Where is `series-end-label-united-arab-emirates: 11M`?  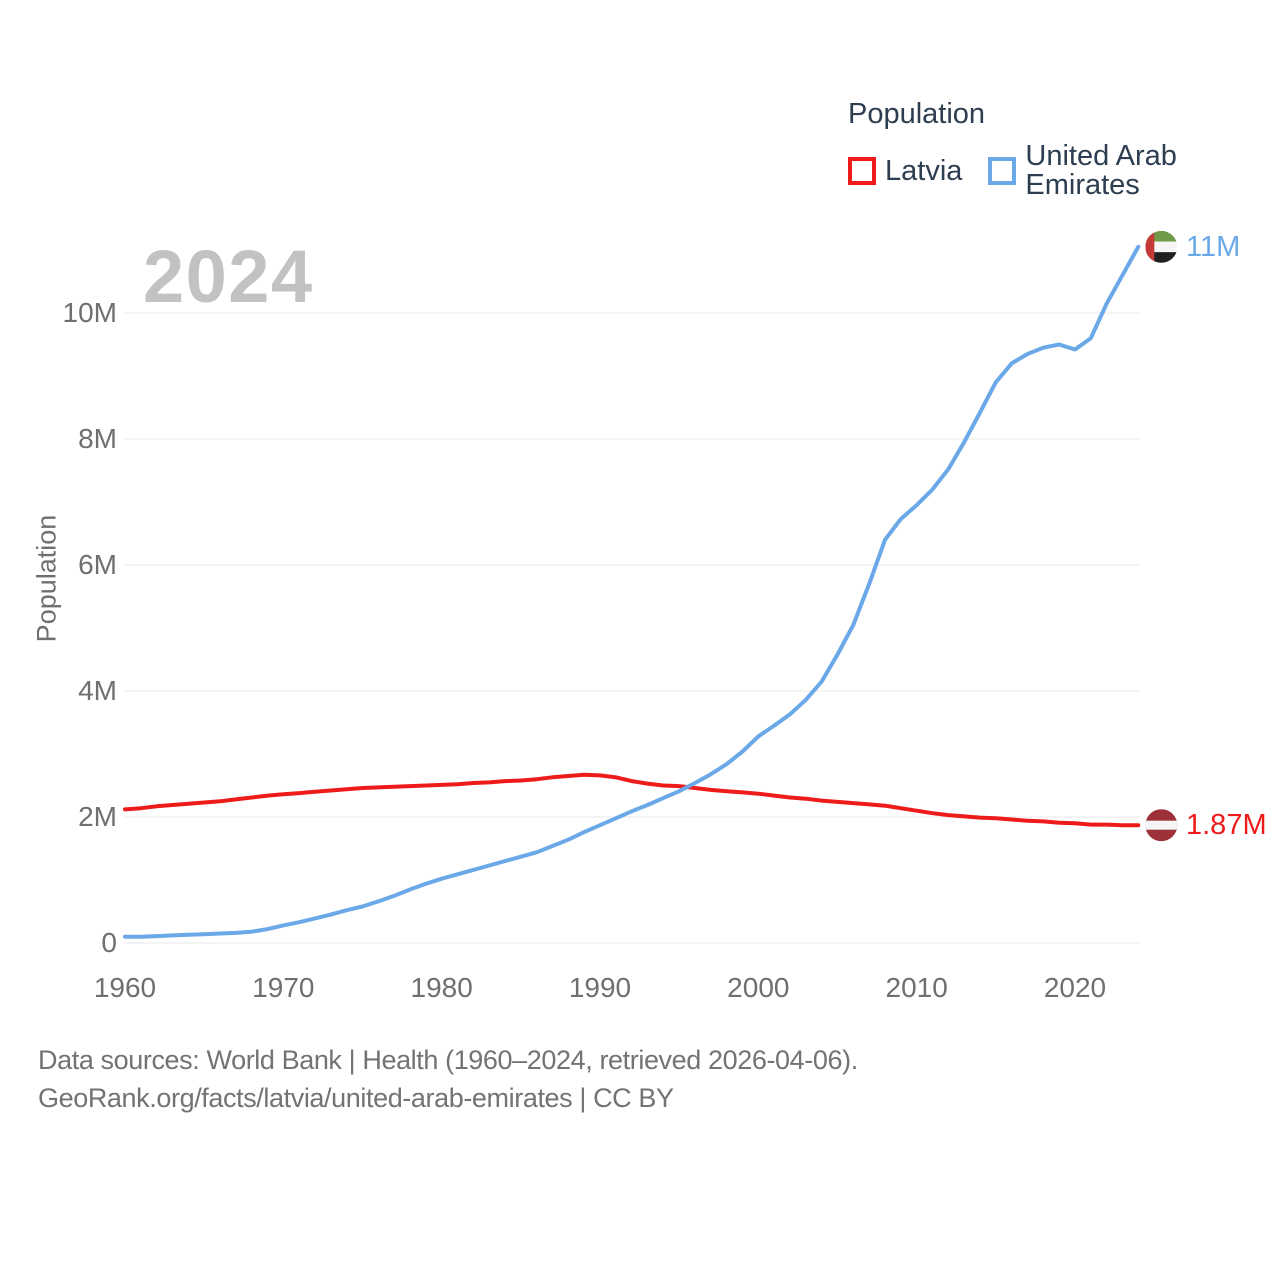
series-end-label-united-arab-emirates: 11M is located at coordinates (1213, 246).